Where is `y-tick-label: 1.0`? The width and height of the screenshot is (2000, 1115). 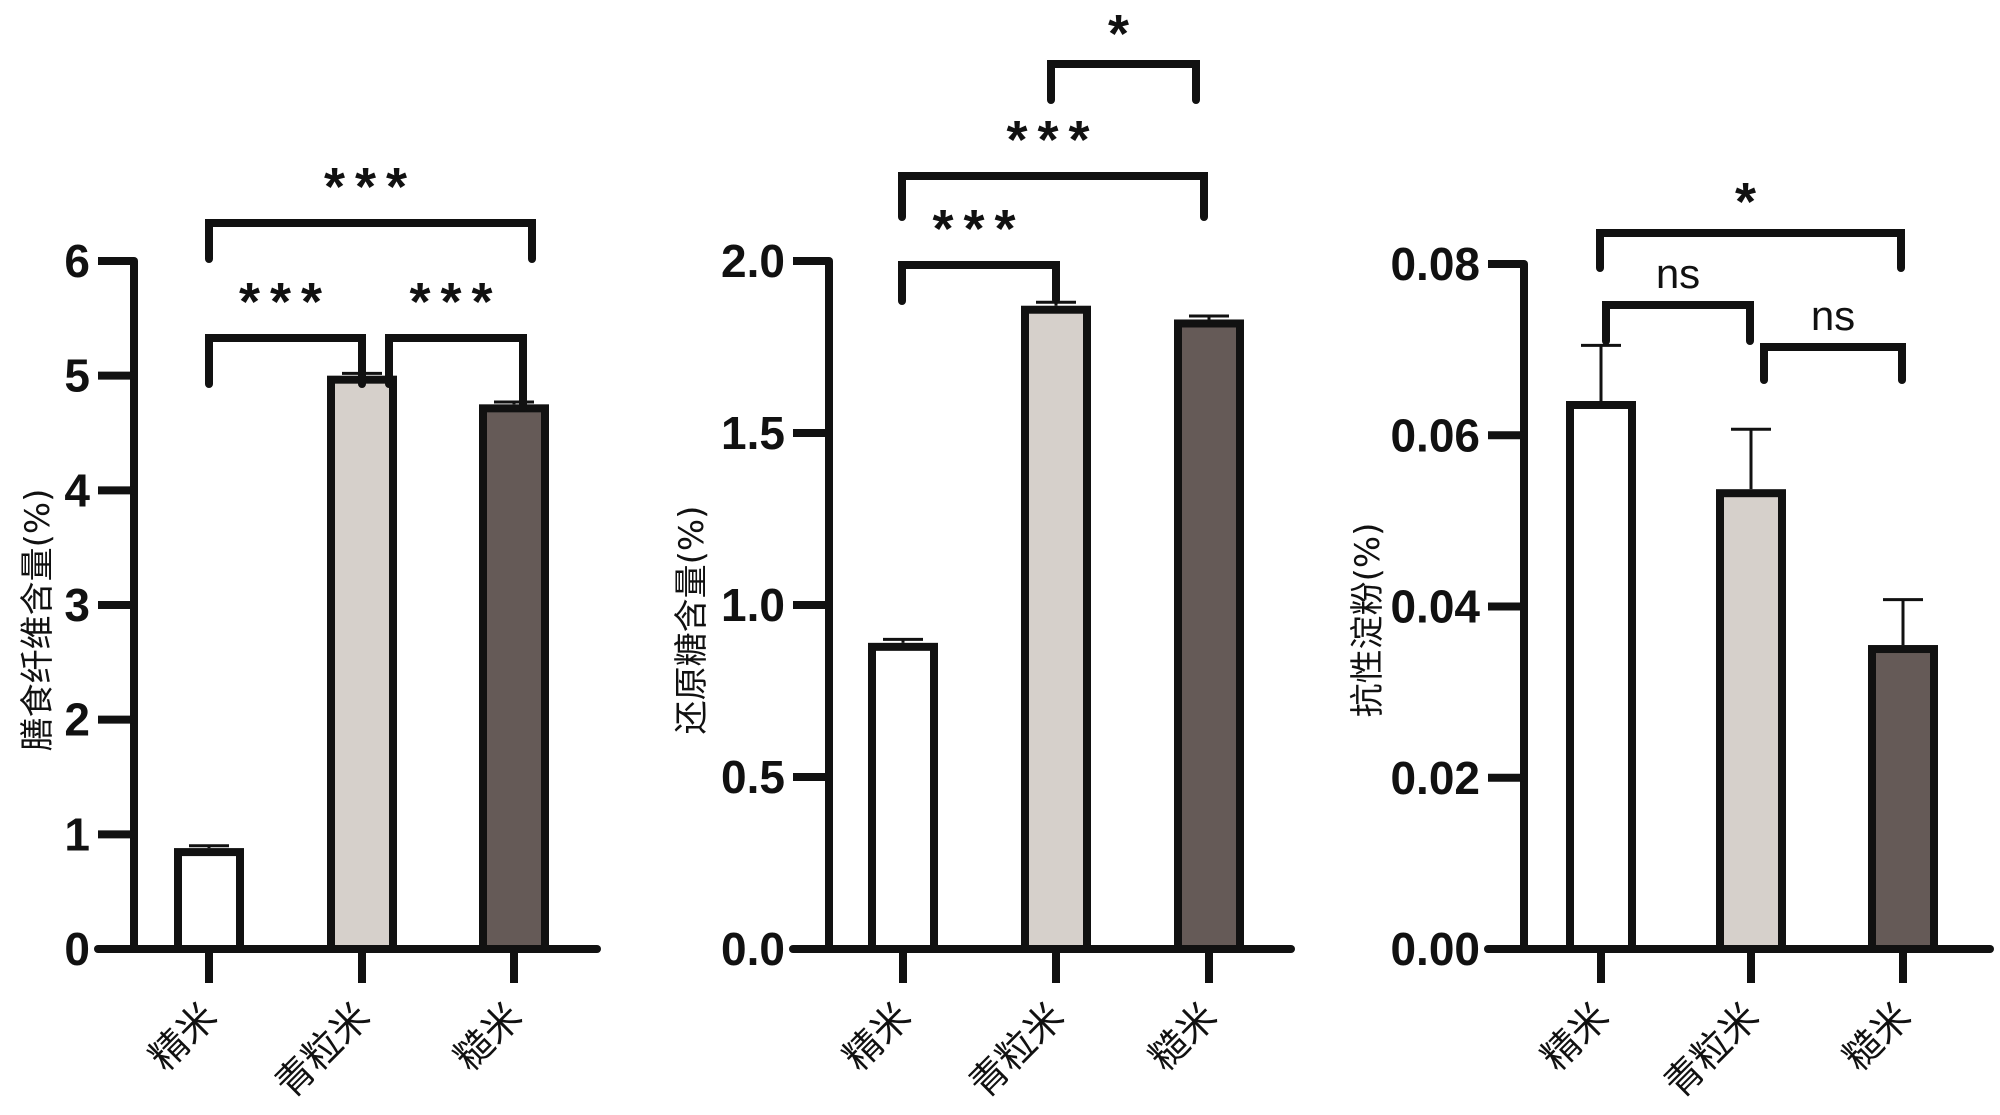
y-tick-label: 1.0 is located at coordinates (753, 605).